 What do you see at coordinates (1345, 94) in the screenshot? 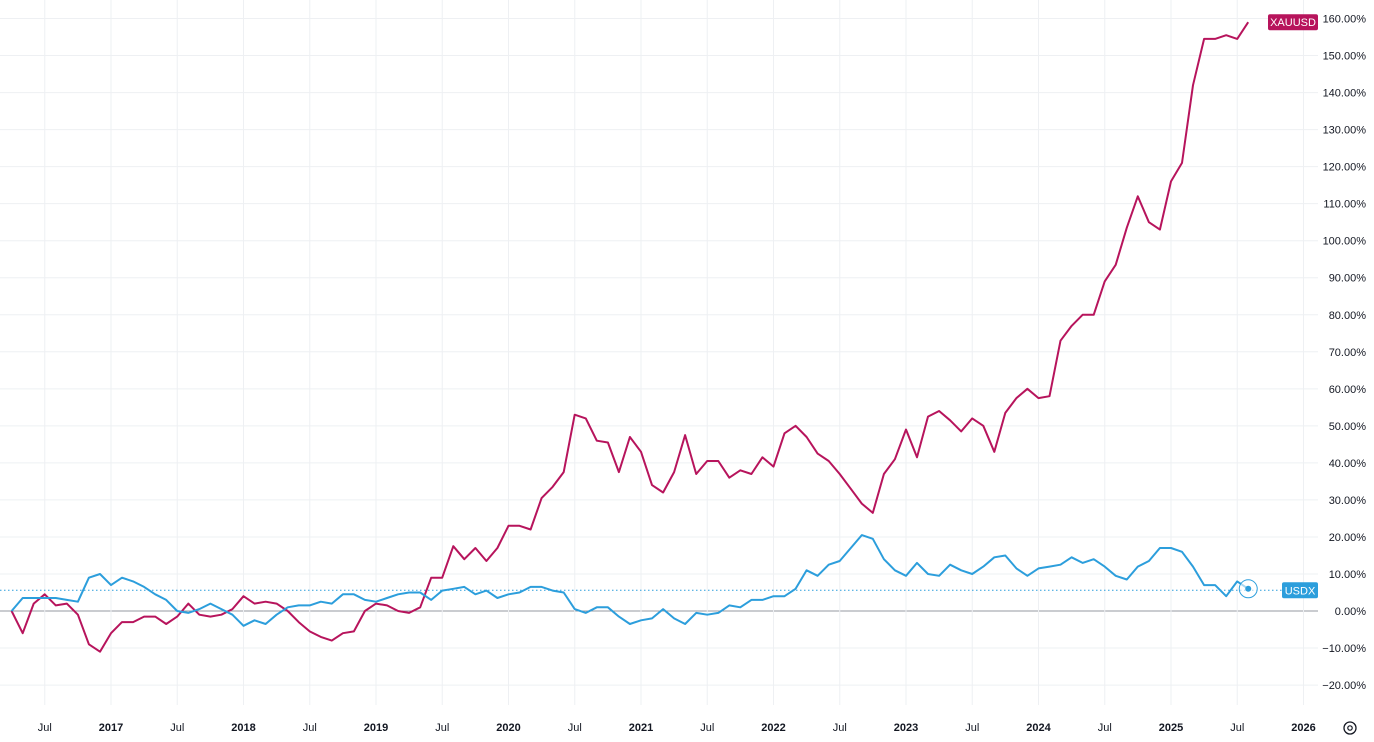
I see `y-tick-label: 140.00%` at bounding box center [1345, 94].